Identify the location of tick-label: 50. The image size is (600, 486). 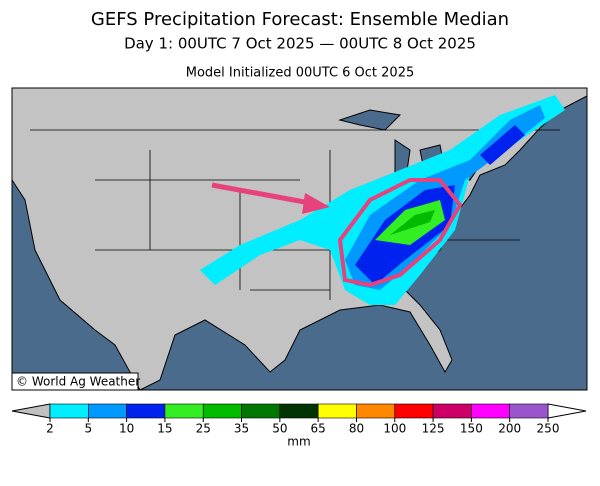
(279, 429).